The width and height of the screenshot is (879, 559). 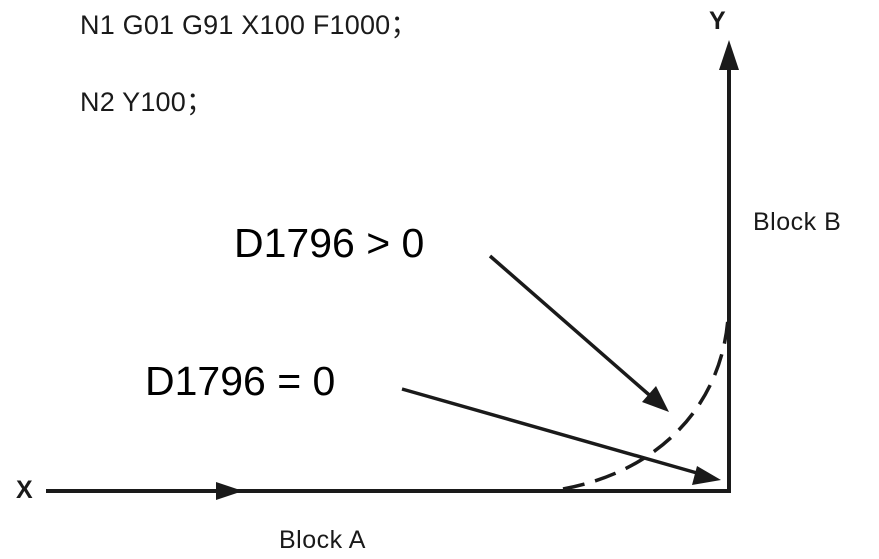 I want to click on gcode-line-1: N1 G01 G91 X100 F1000；, so click(x=249, y=25).